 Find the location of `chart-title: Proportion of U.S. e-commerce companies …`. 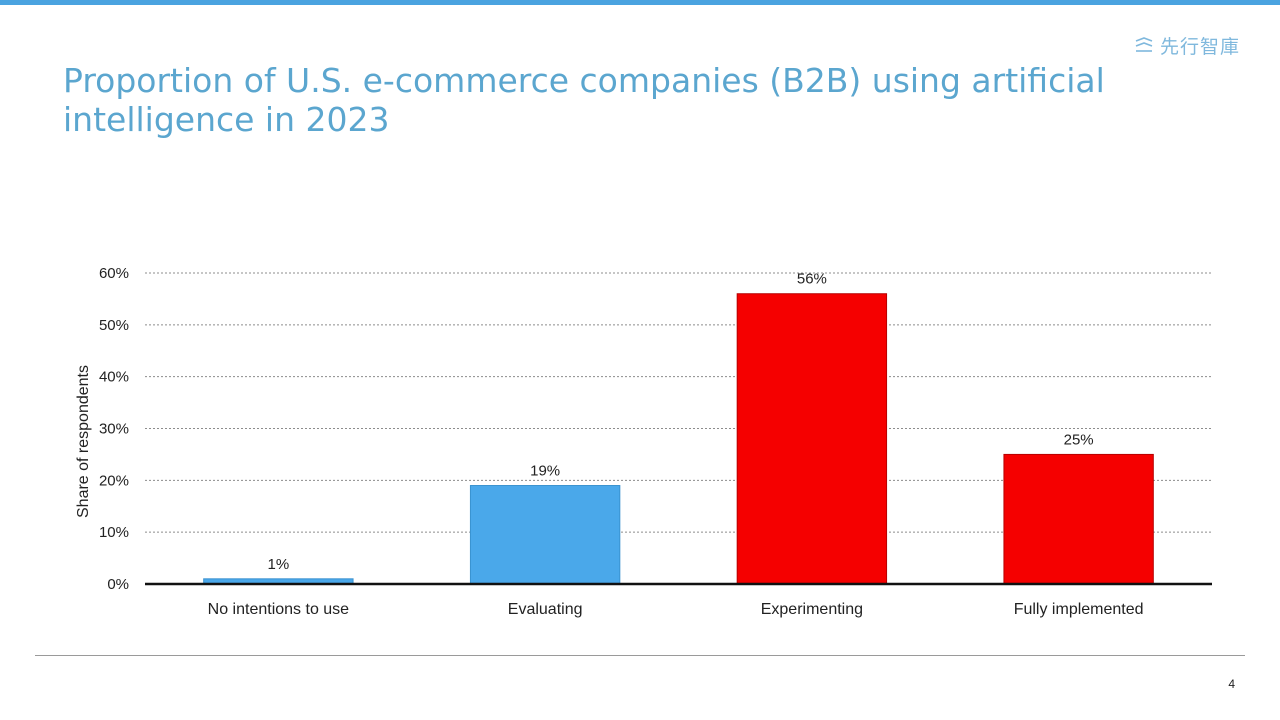

chart-title: Proportion of U.S. e-commerce companies … is located at coordinates (584, 100).